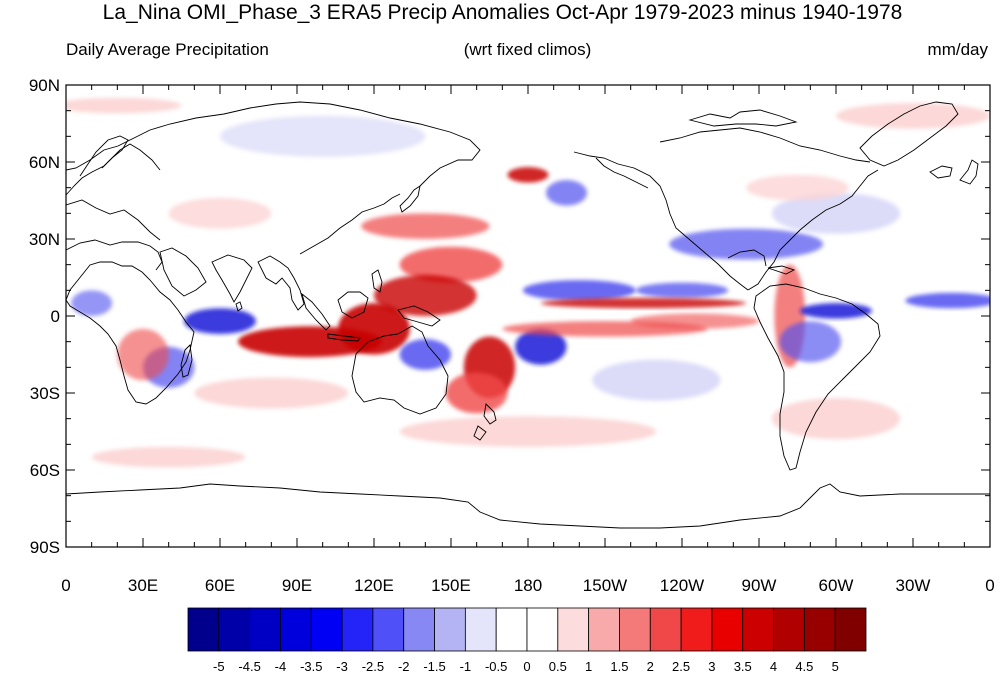 Image resolution: width=1005 pixels, height=676 pixels. What do you see at coordinates (344, 337) in the screenshot?
I see `java-coast` at bounding box center [344, 337].